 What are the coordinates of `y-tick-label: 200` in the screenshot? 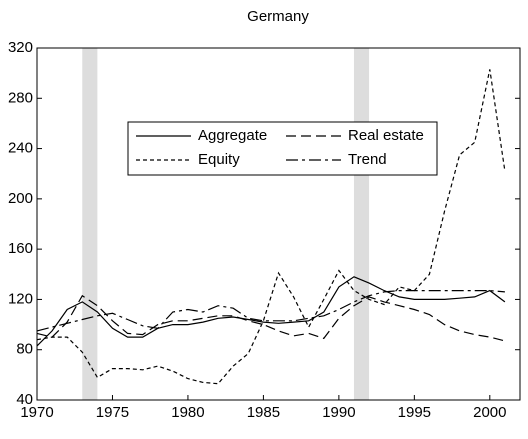 It's located at (20, 198).